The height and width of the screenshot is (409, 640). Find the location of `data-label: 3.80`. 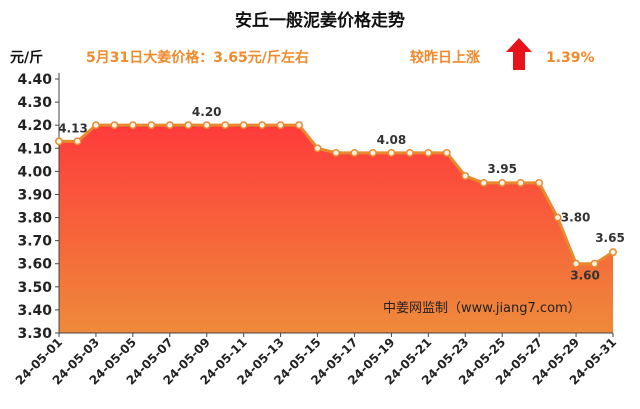

data-label: 3.80 is located at coordinates (576, 218).